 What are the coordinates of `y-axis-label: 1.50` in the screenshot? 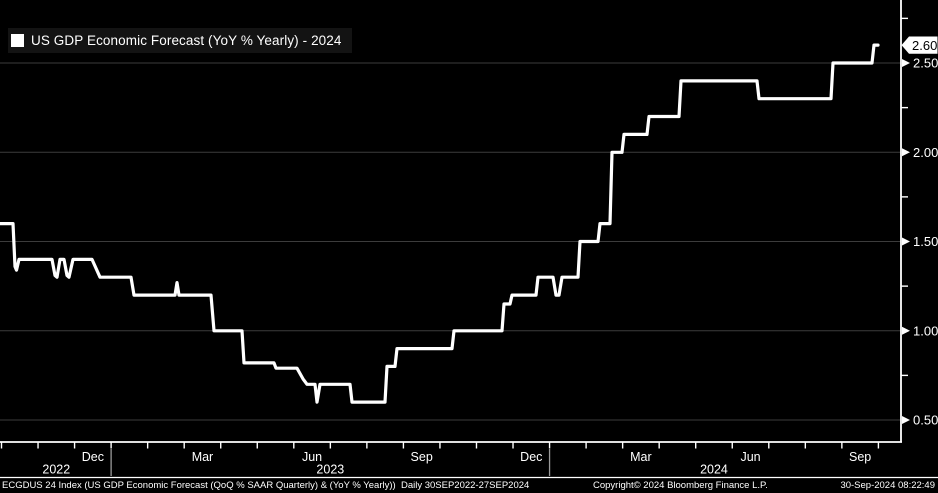 It's located at (925, 241).